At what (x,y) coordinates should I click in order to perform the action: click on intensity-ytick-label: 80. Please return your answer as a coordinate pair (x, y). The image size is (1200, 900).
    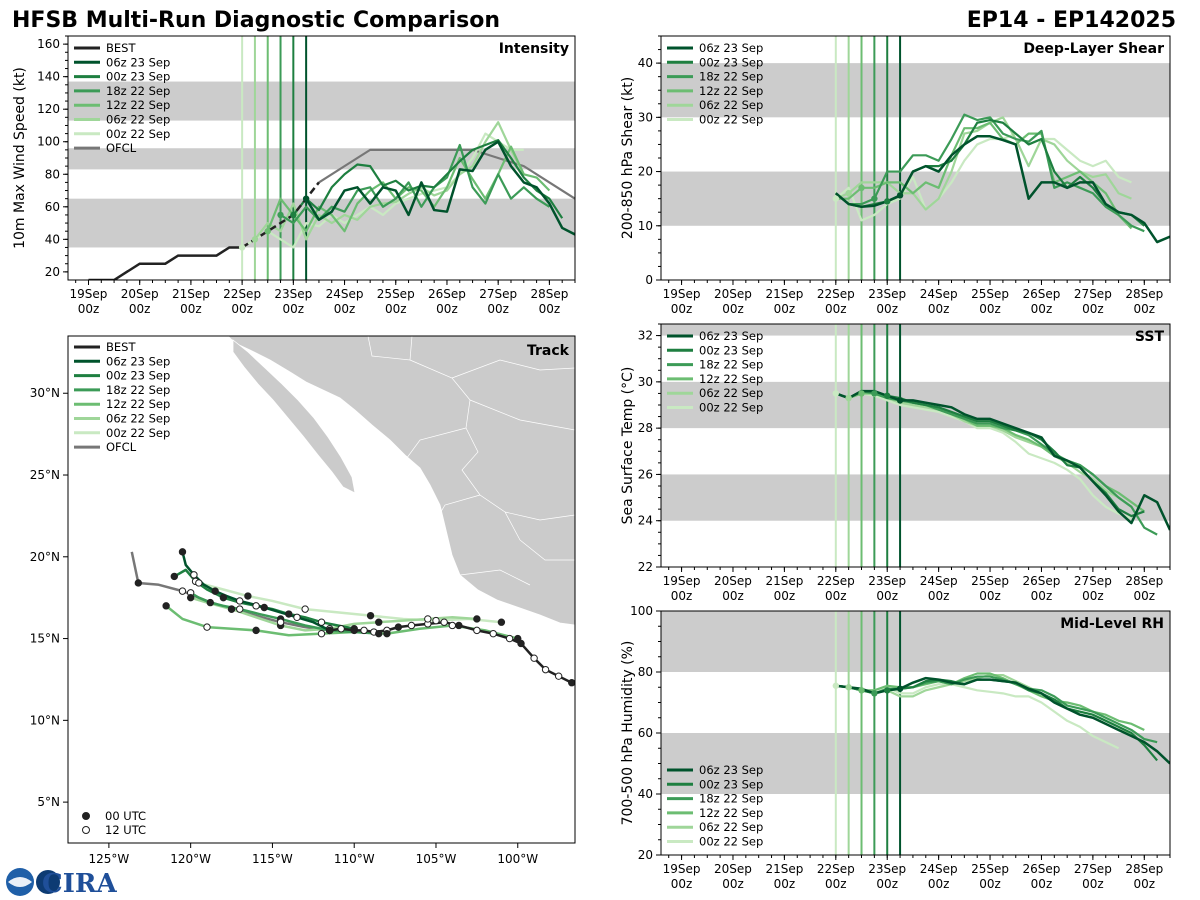
    Looking at the image, I should click on (52, 174).